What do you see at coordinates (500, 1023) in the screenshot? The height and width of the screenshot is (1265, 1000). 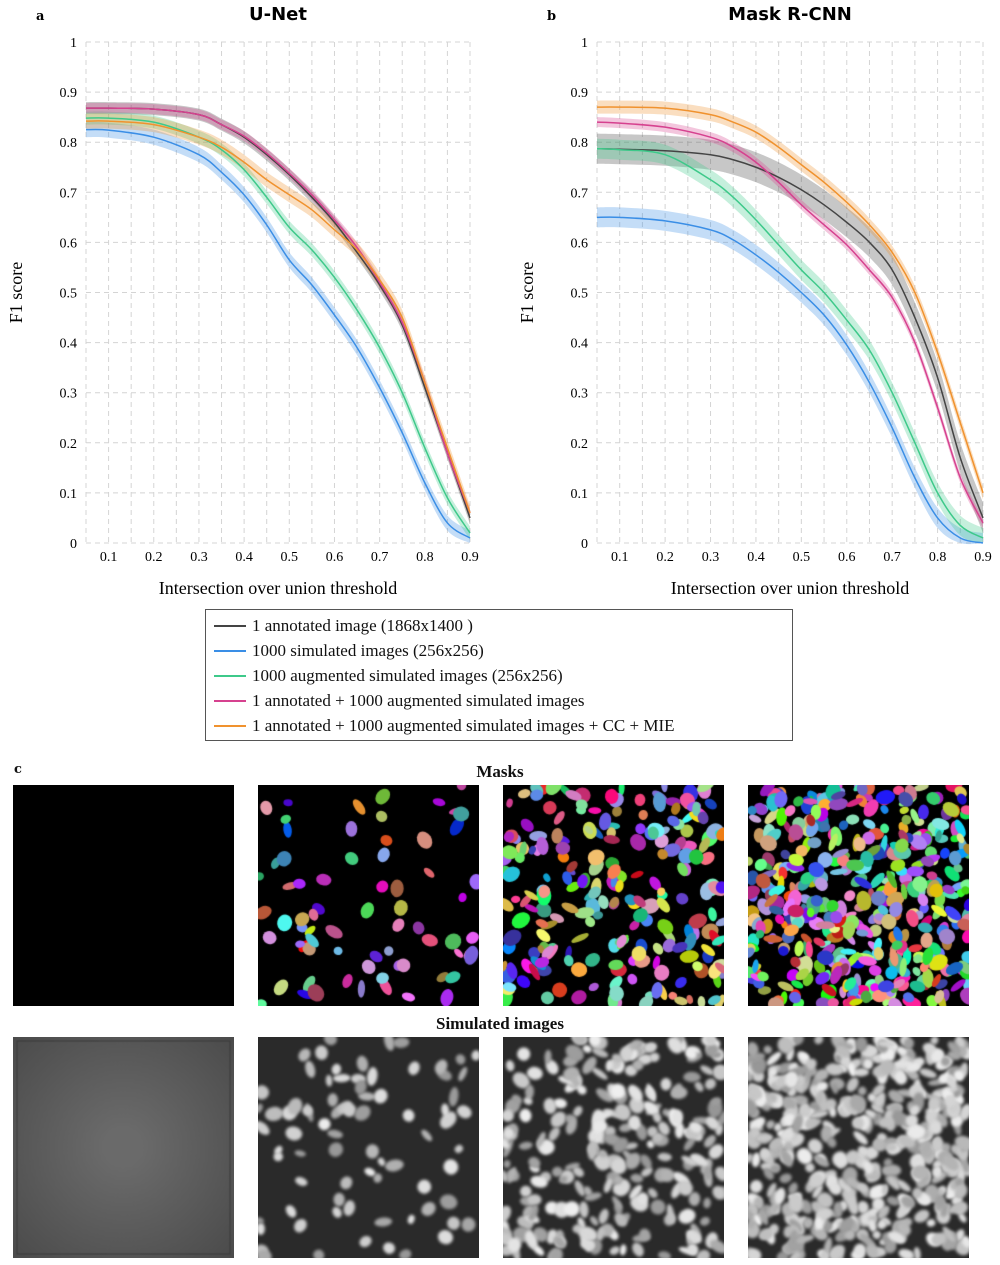 I see `simulated-images-title: Simulated images` at bounding box center [500, 1023].